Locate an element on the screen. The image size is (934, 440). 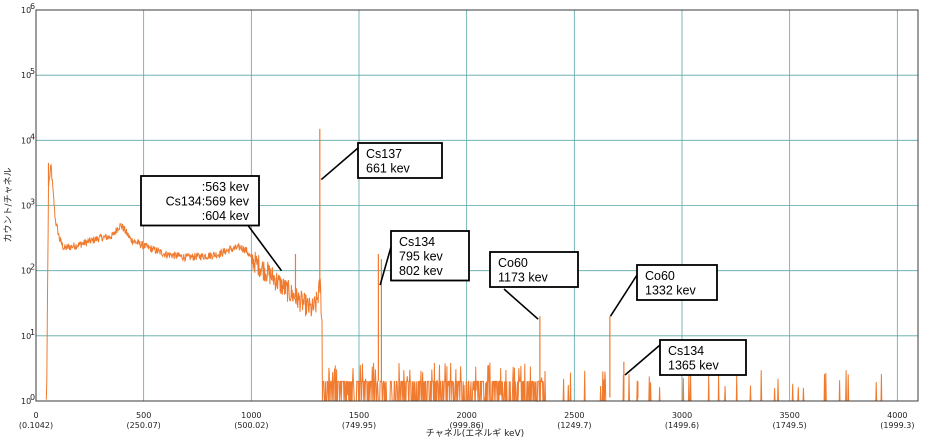
x-tick-sublabel: (500.02) is located at coordinates (251, 425).